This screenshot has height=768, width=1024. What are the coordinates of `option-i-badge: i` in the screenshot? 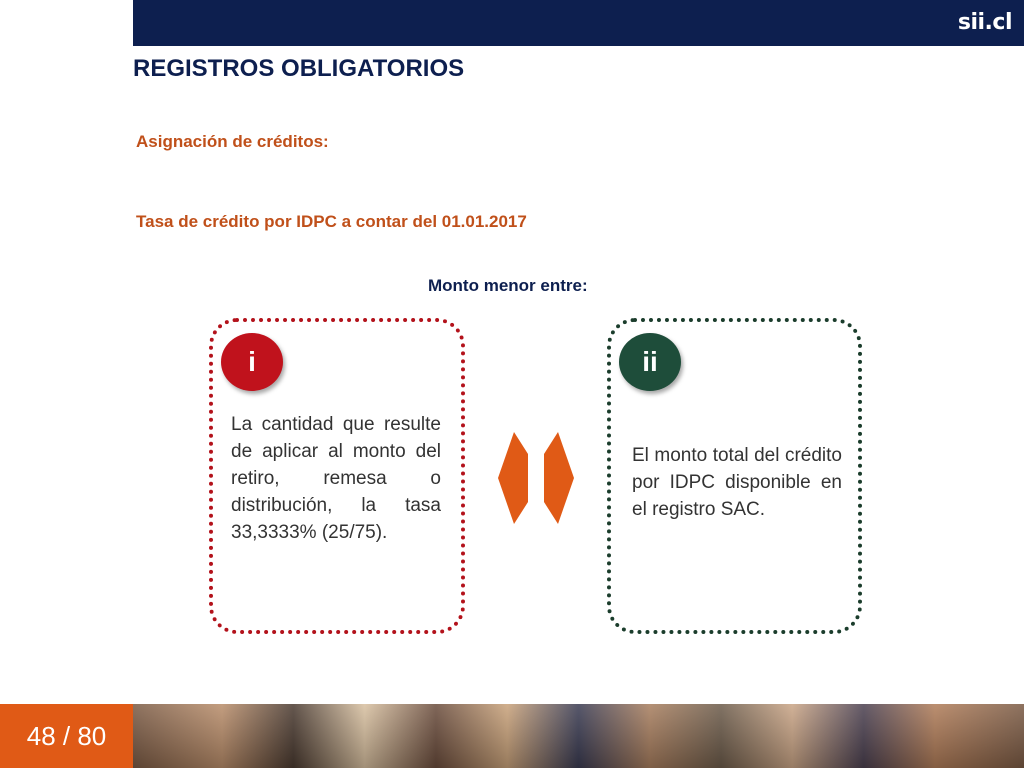 It's located at (252, 362).